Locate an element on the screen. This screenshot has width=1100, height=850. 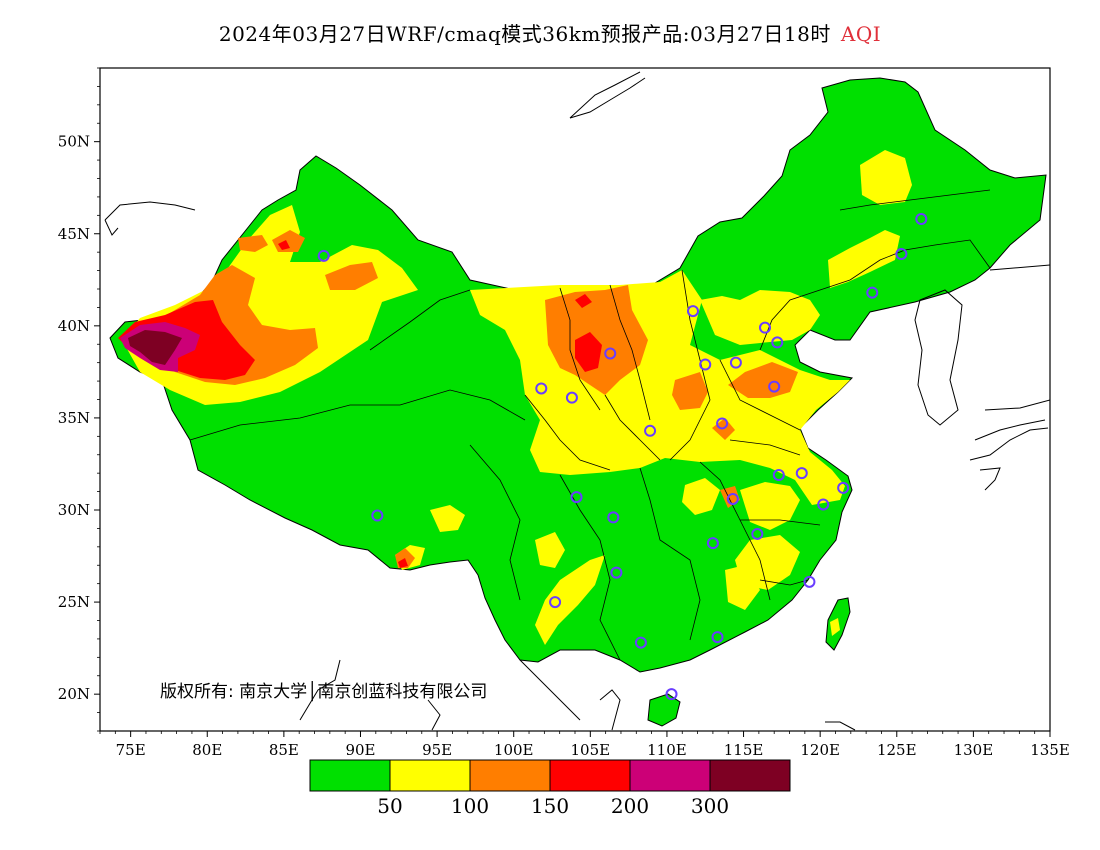
legend-label: 50 is located at coordinates (389, 806).